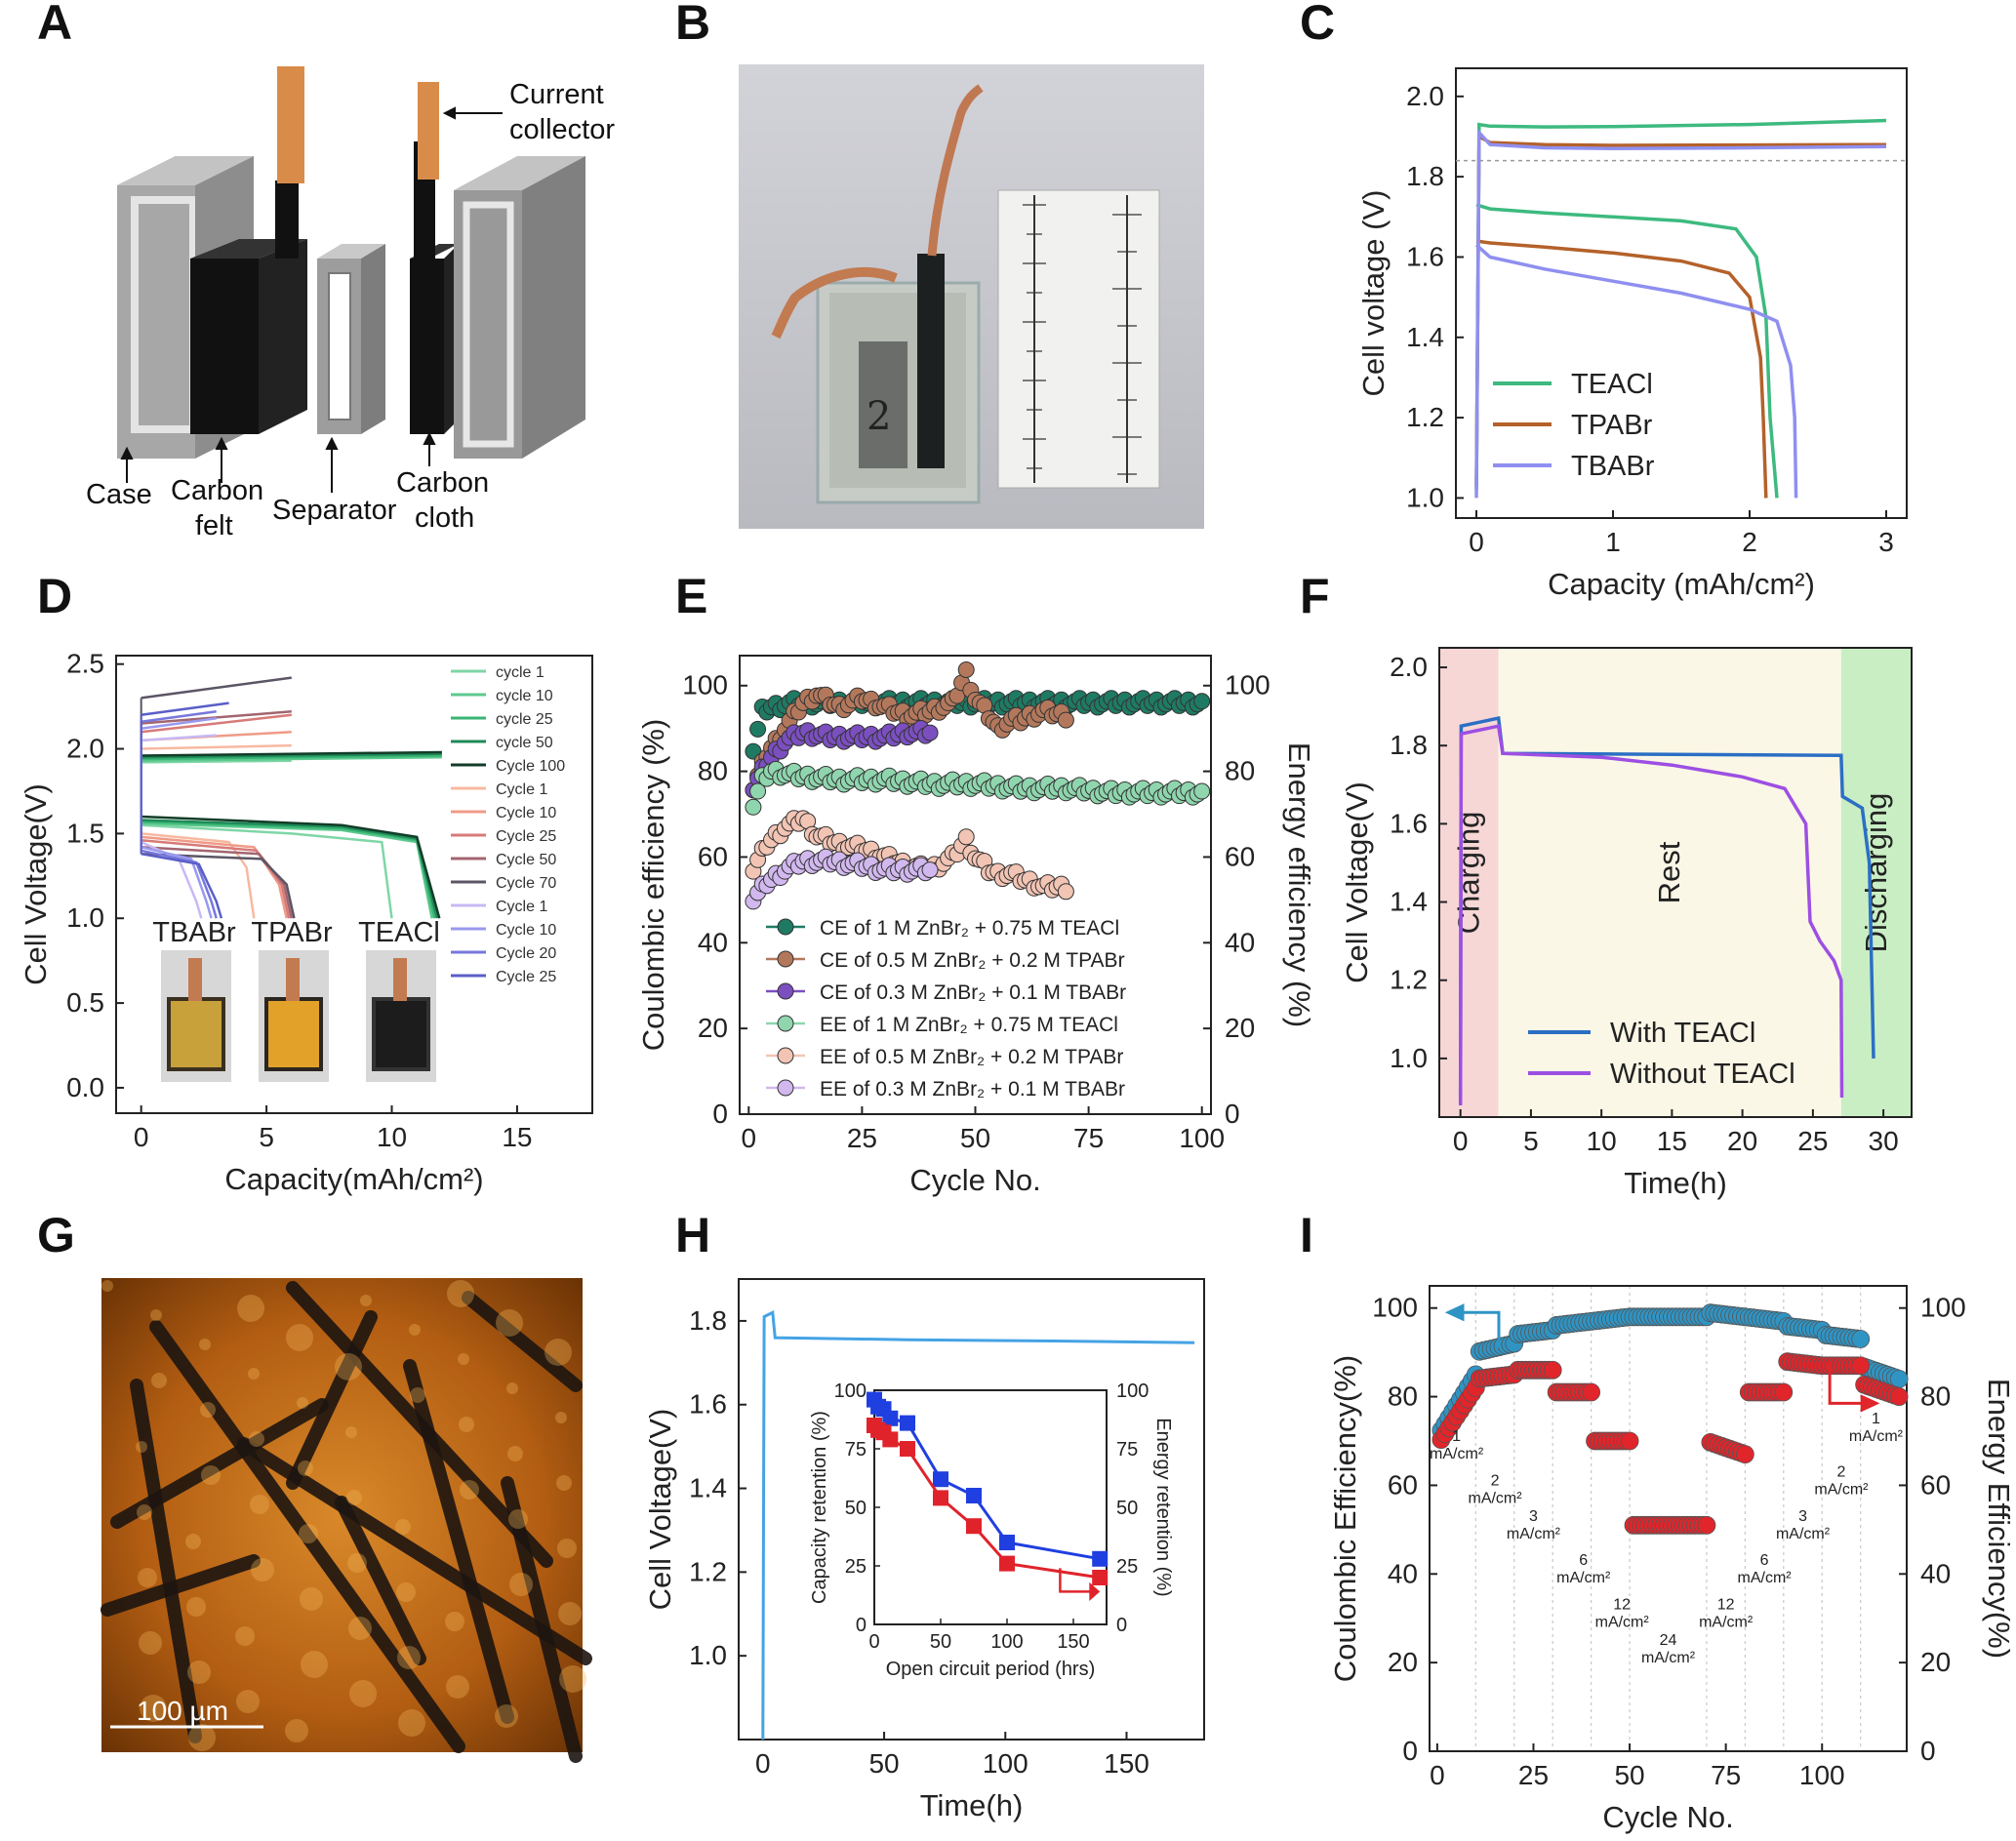 The height and width of the screenshot is (1841, 2016). I want to click on carbon-fiber, so click(458, 1541).